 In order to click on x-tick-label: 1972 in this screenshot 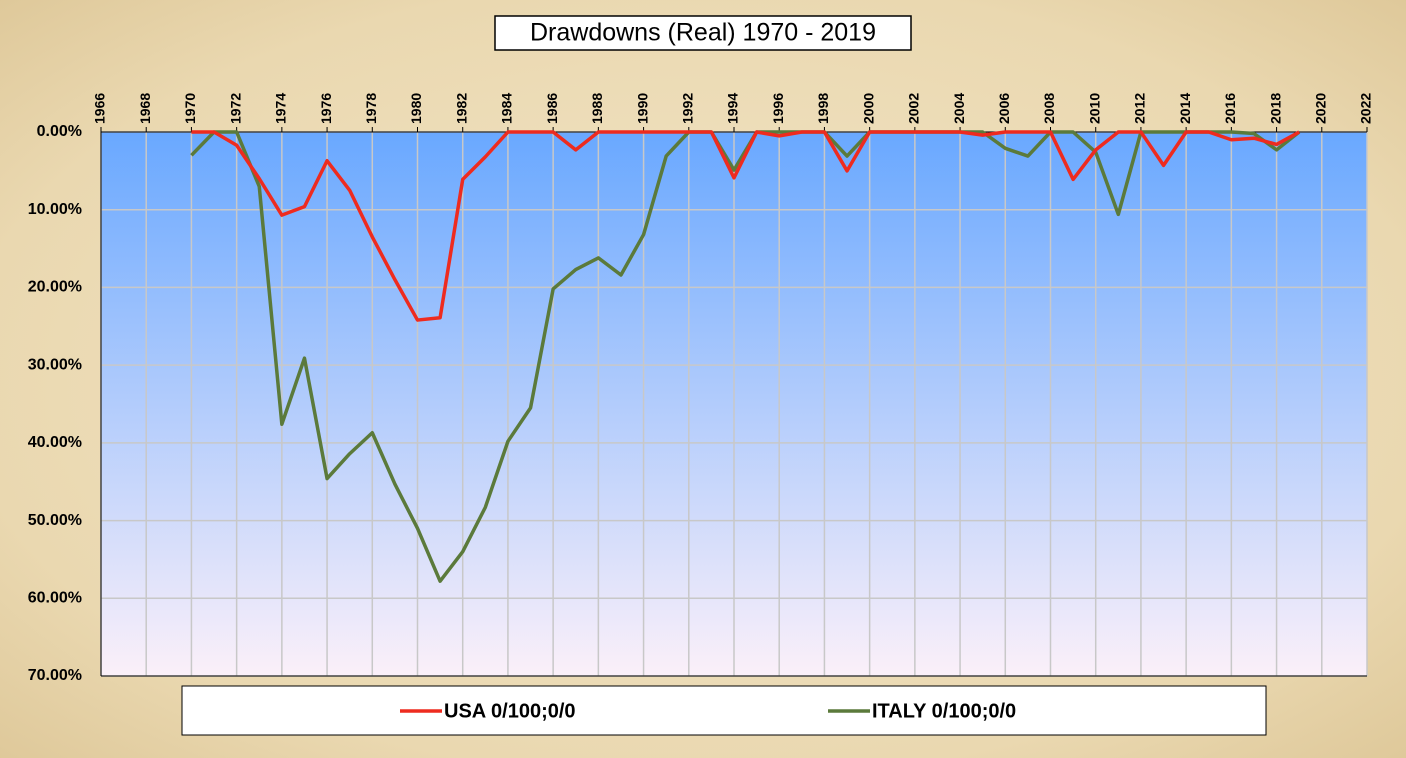, I will do `click(235, 108)`.